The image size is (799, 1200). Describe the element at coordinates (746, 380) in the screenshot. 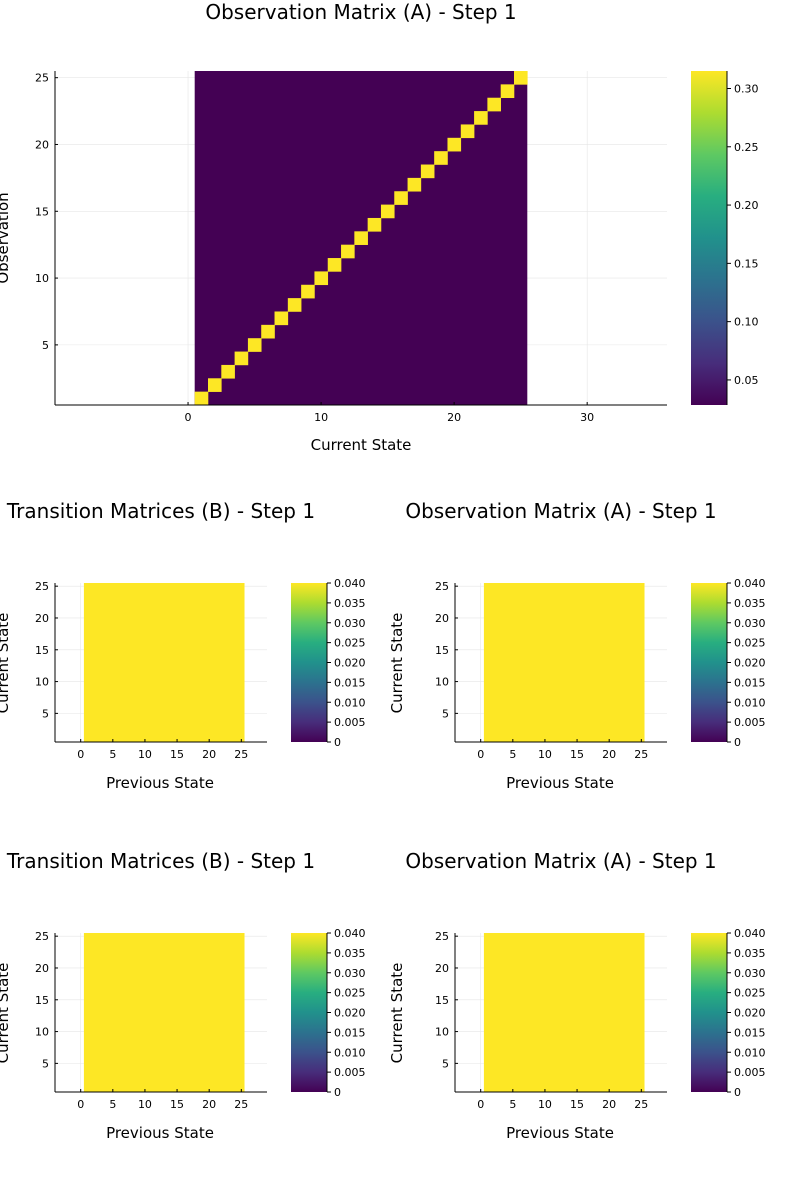

I see `colorbar-tick-label: 0.05` at that location.